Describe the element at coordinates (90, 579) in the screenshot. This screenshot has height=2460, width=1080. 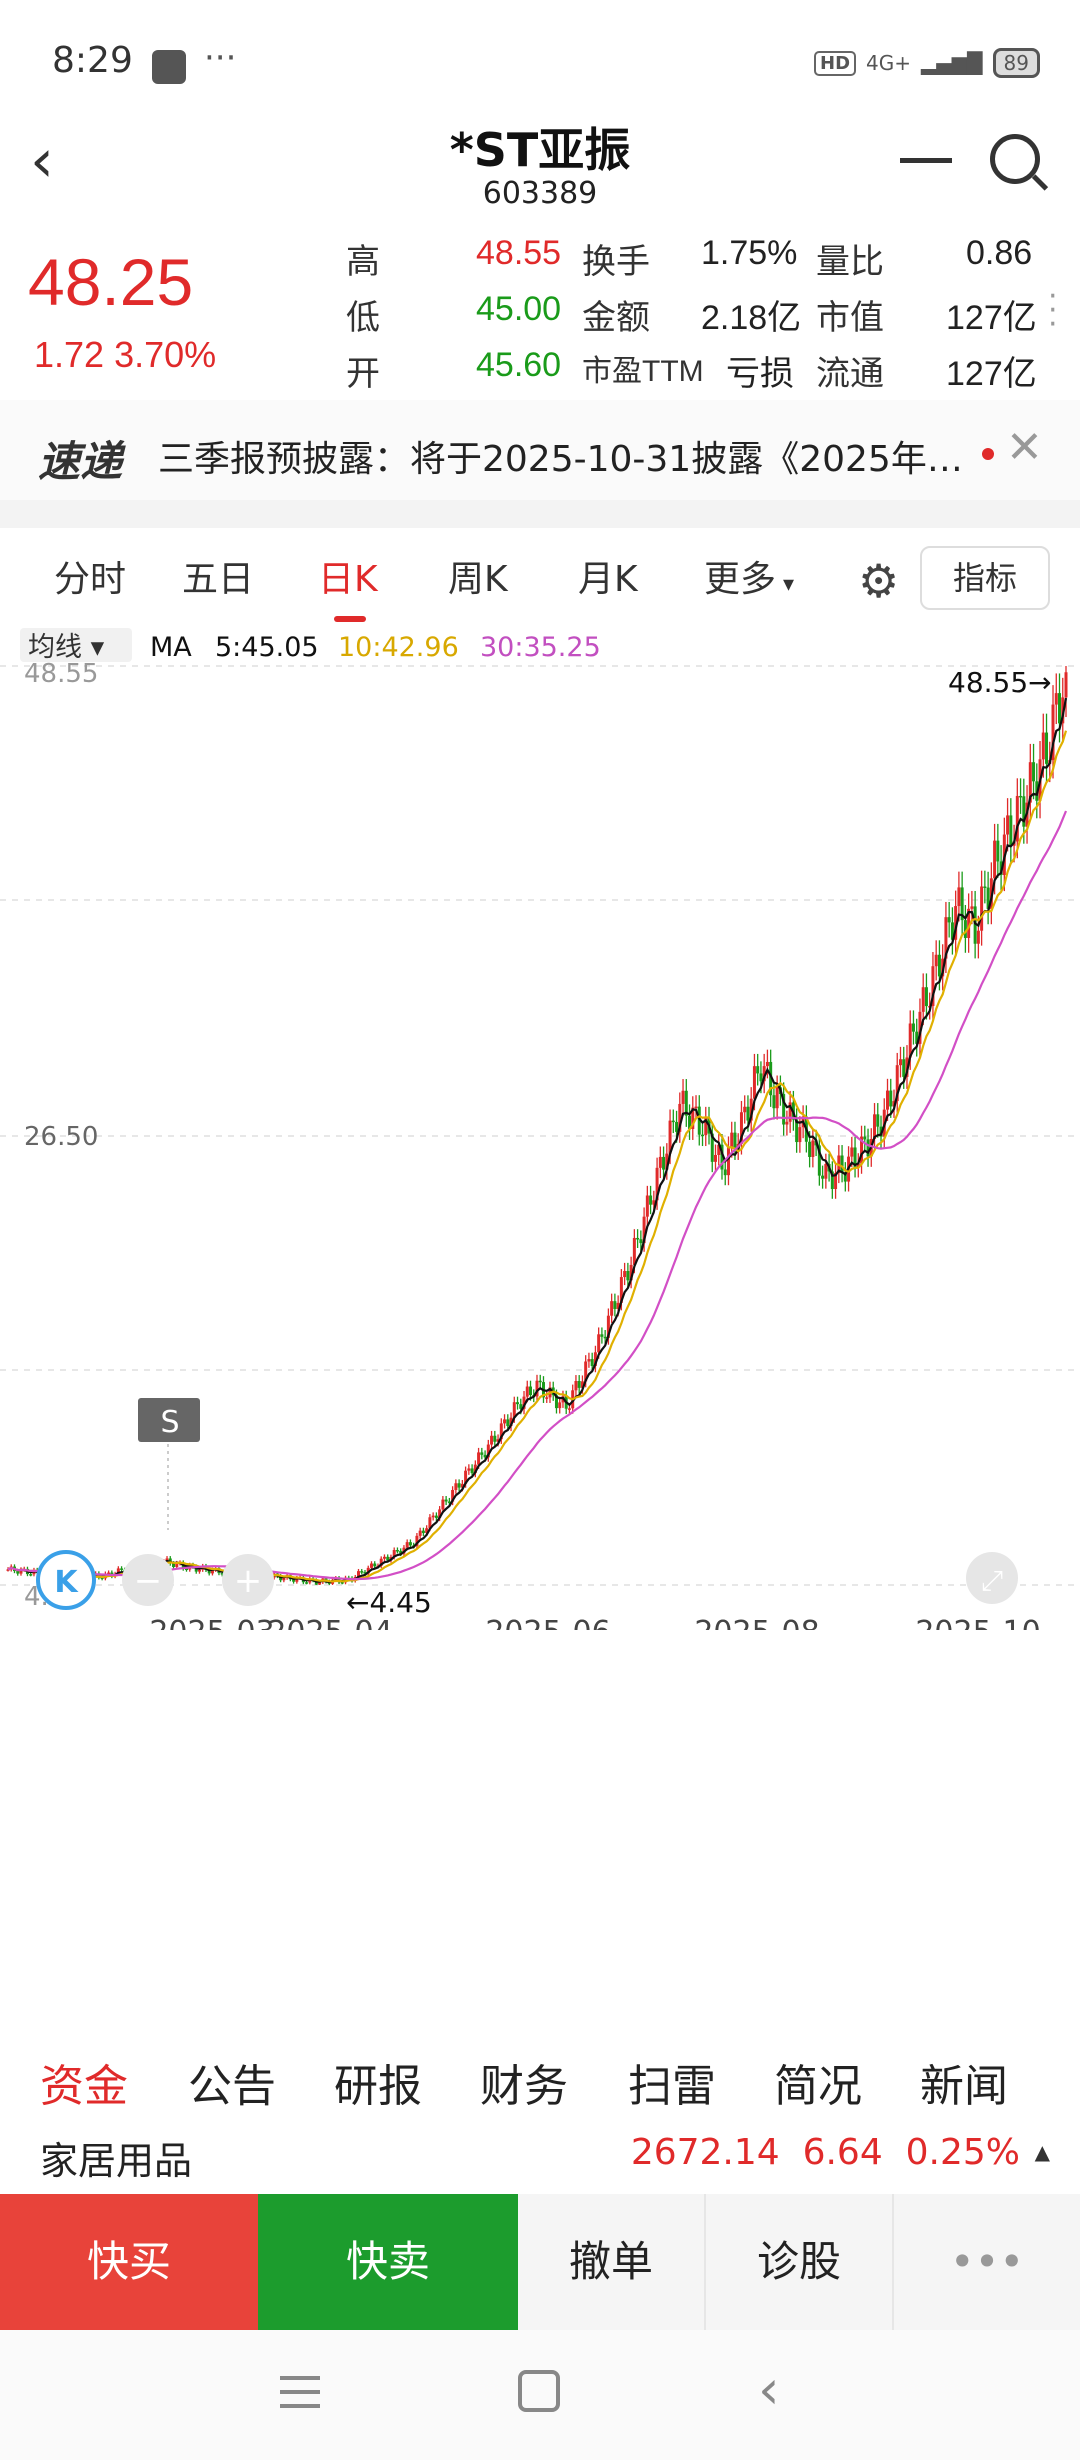
I see `tab-timeshare: 分时` at that location.